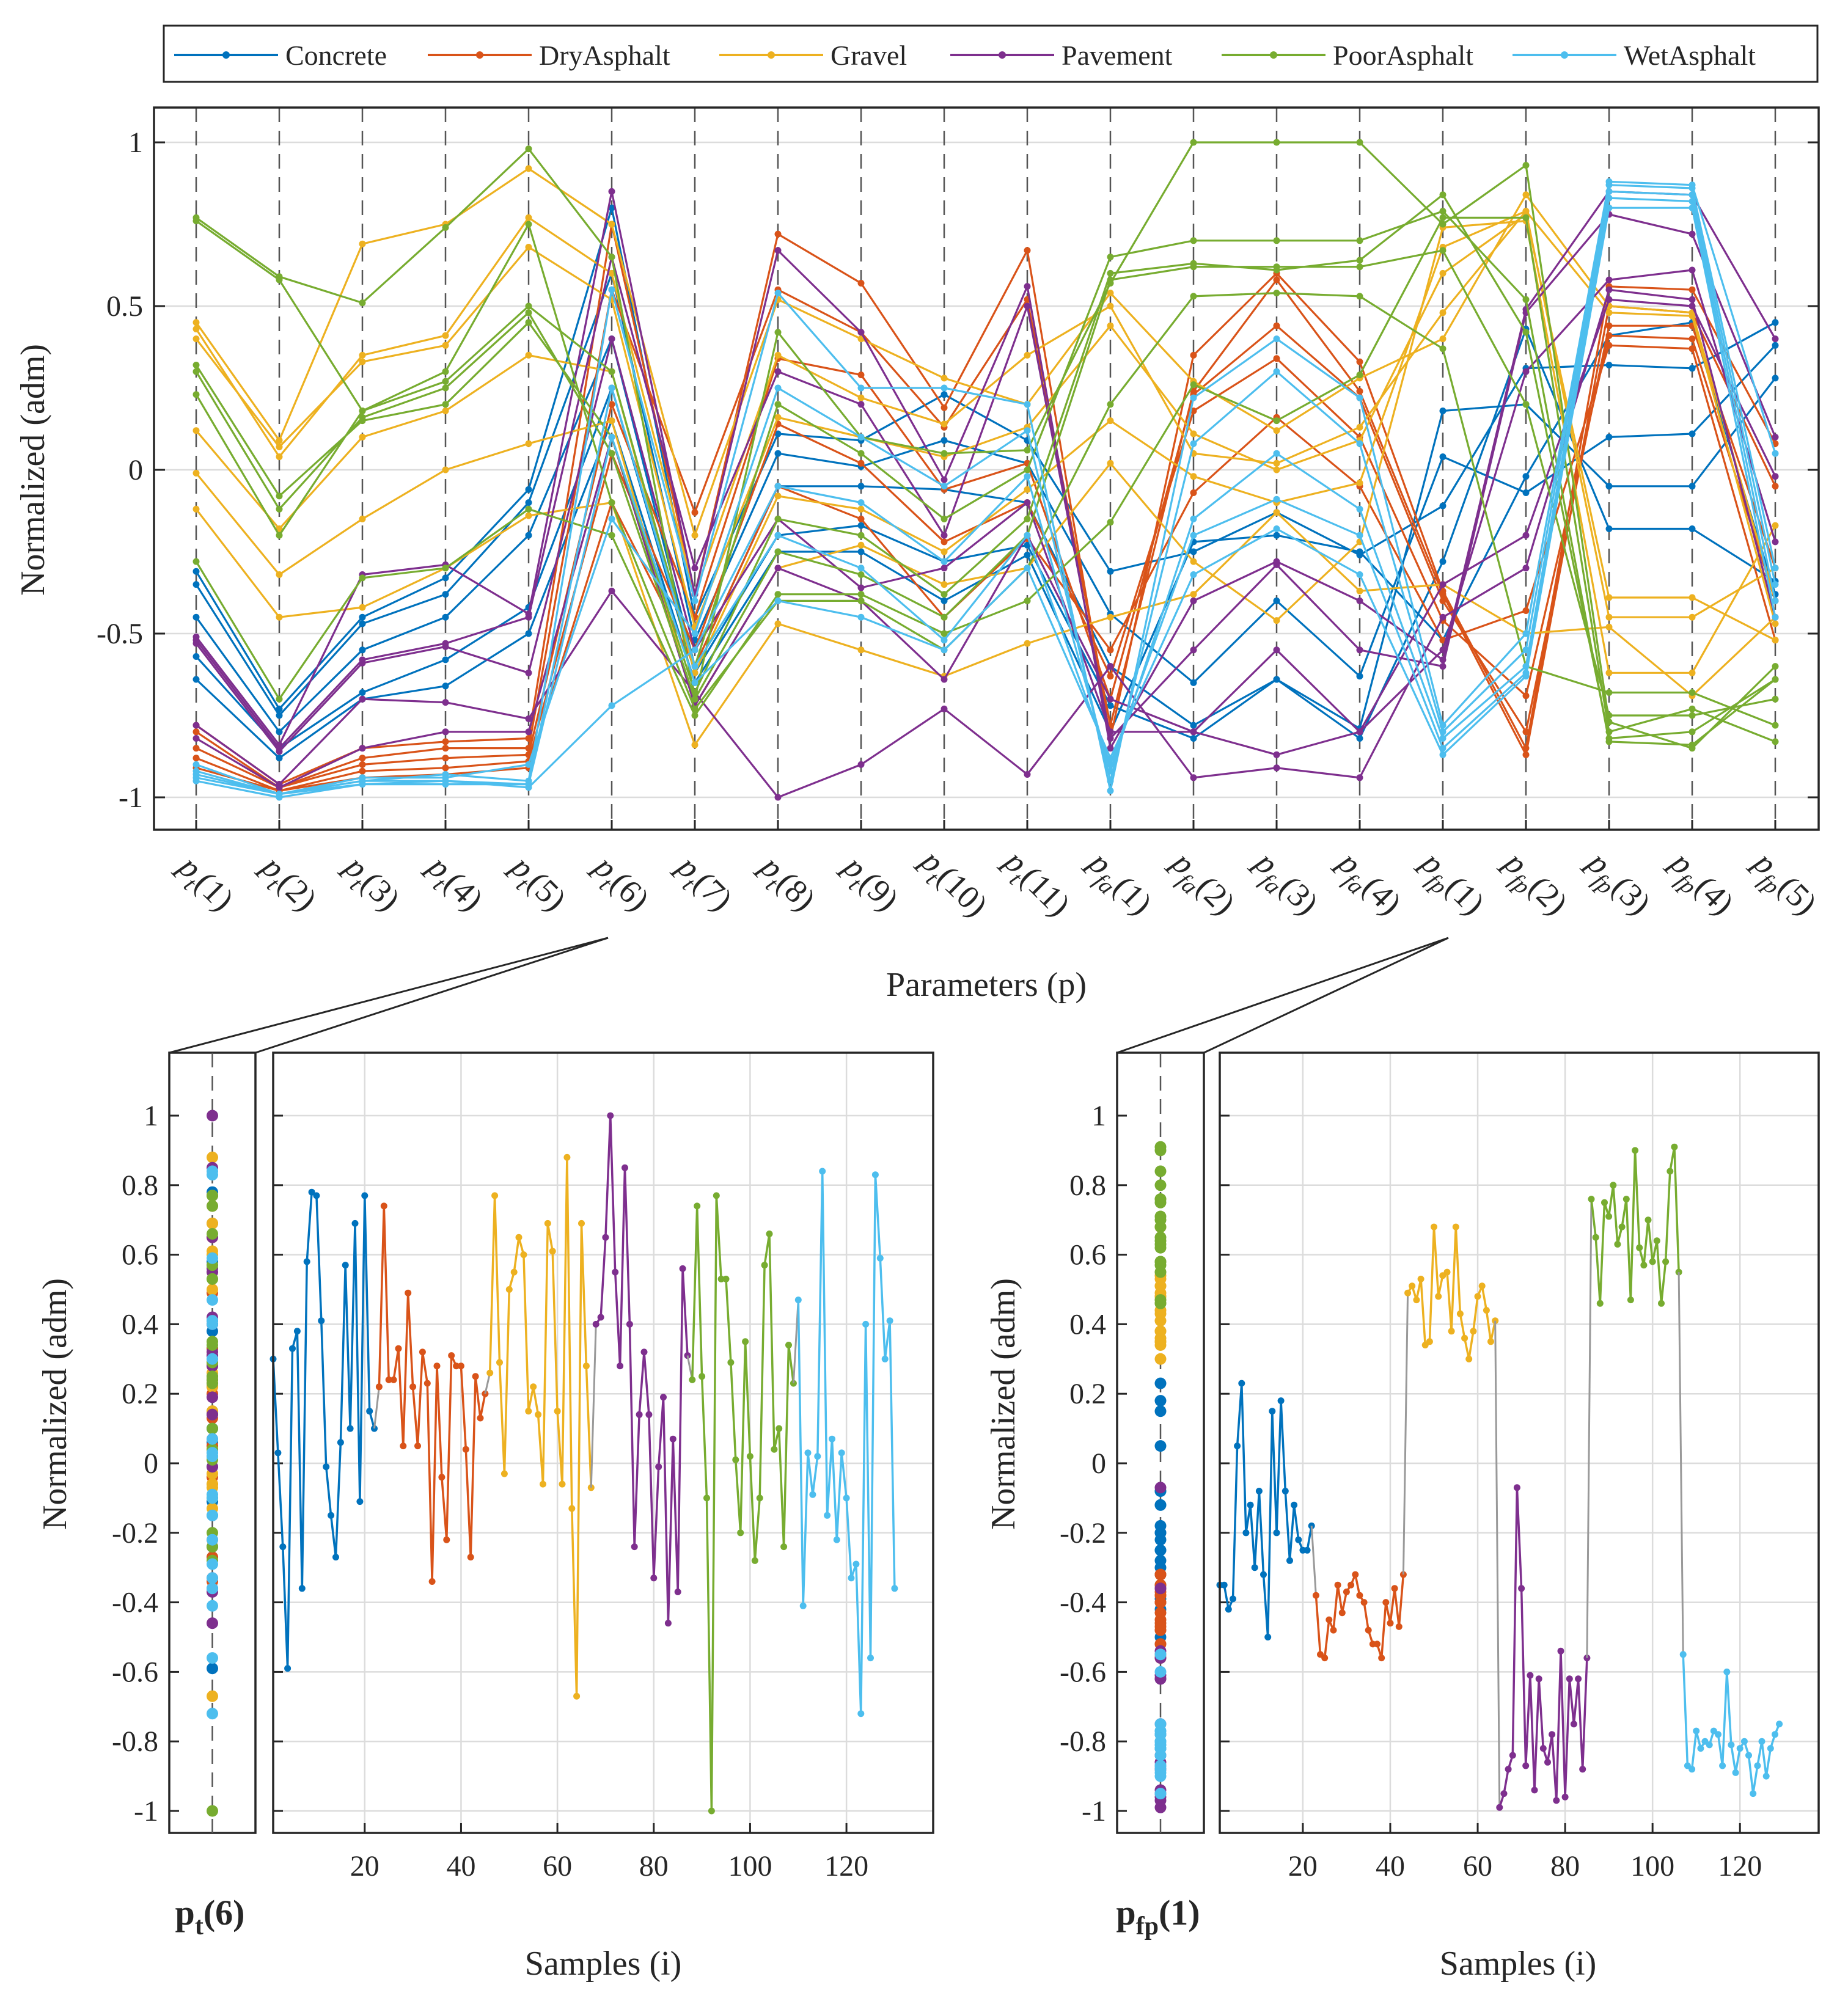 The height and width of the screenshot is (2004, 1848). I want to click on legend-marker-concrete, so click(226, 55).